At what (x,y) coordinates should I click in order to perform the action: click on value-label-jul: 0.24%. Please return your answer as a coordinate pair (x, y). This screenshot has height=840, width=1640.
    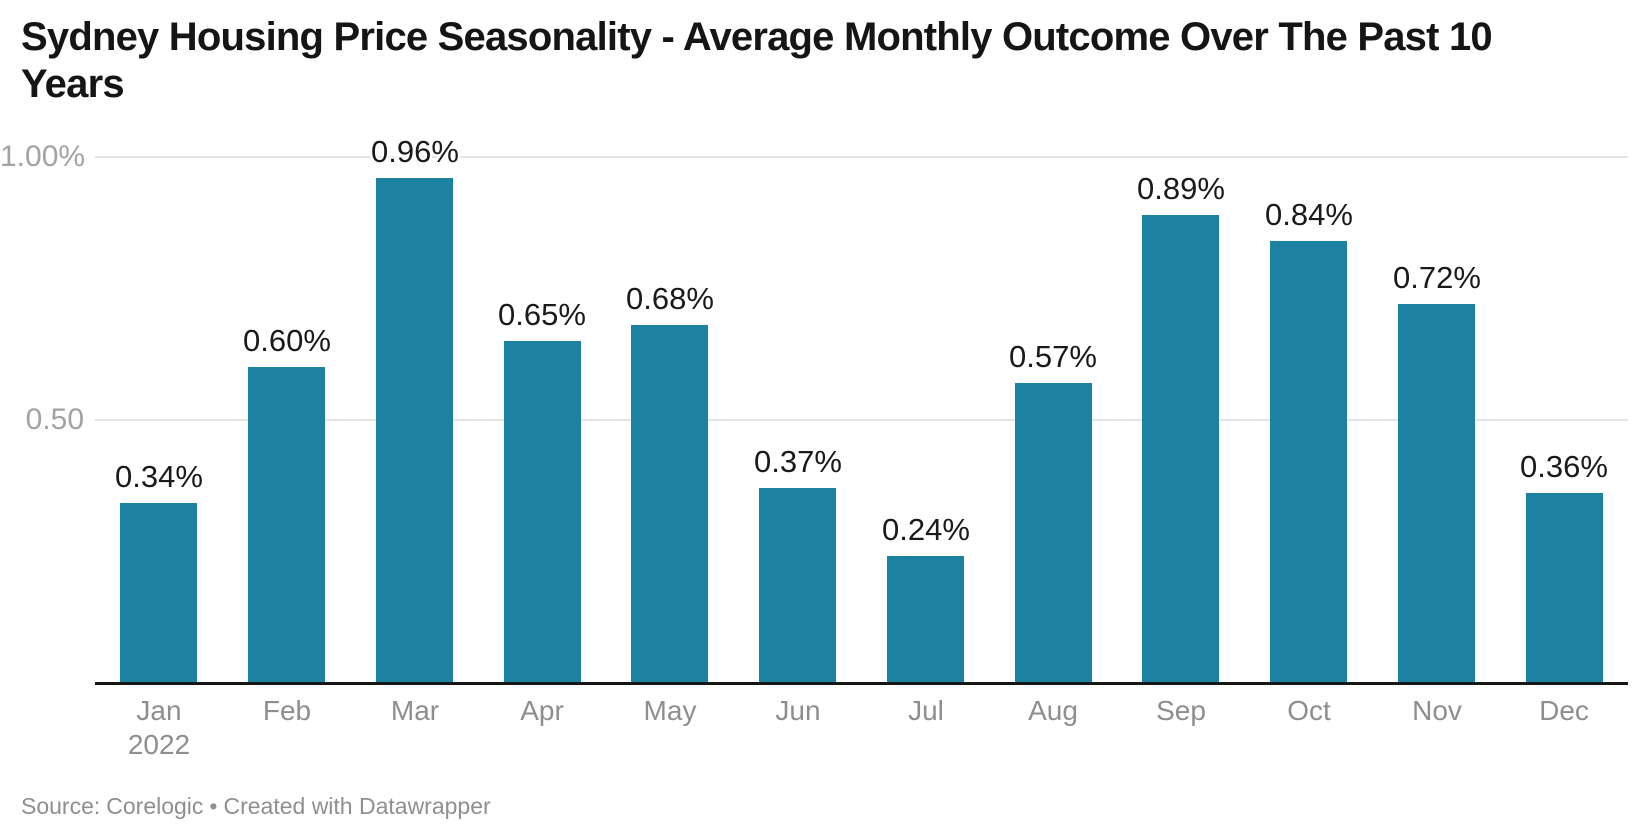
    Looking at the image, I should click on (926, 529).